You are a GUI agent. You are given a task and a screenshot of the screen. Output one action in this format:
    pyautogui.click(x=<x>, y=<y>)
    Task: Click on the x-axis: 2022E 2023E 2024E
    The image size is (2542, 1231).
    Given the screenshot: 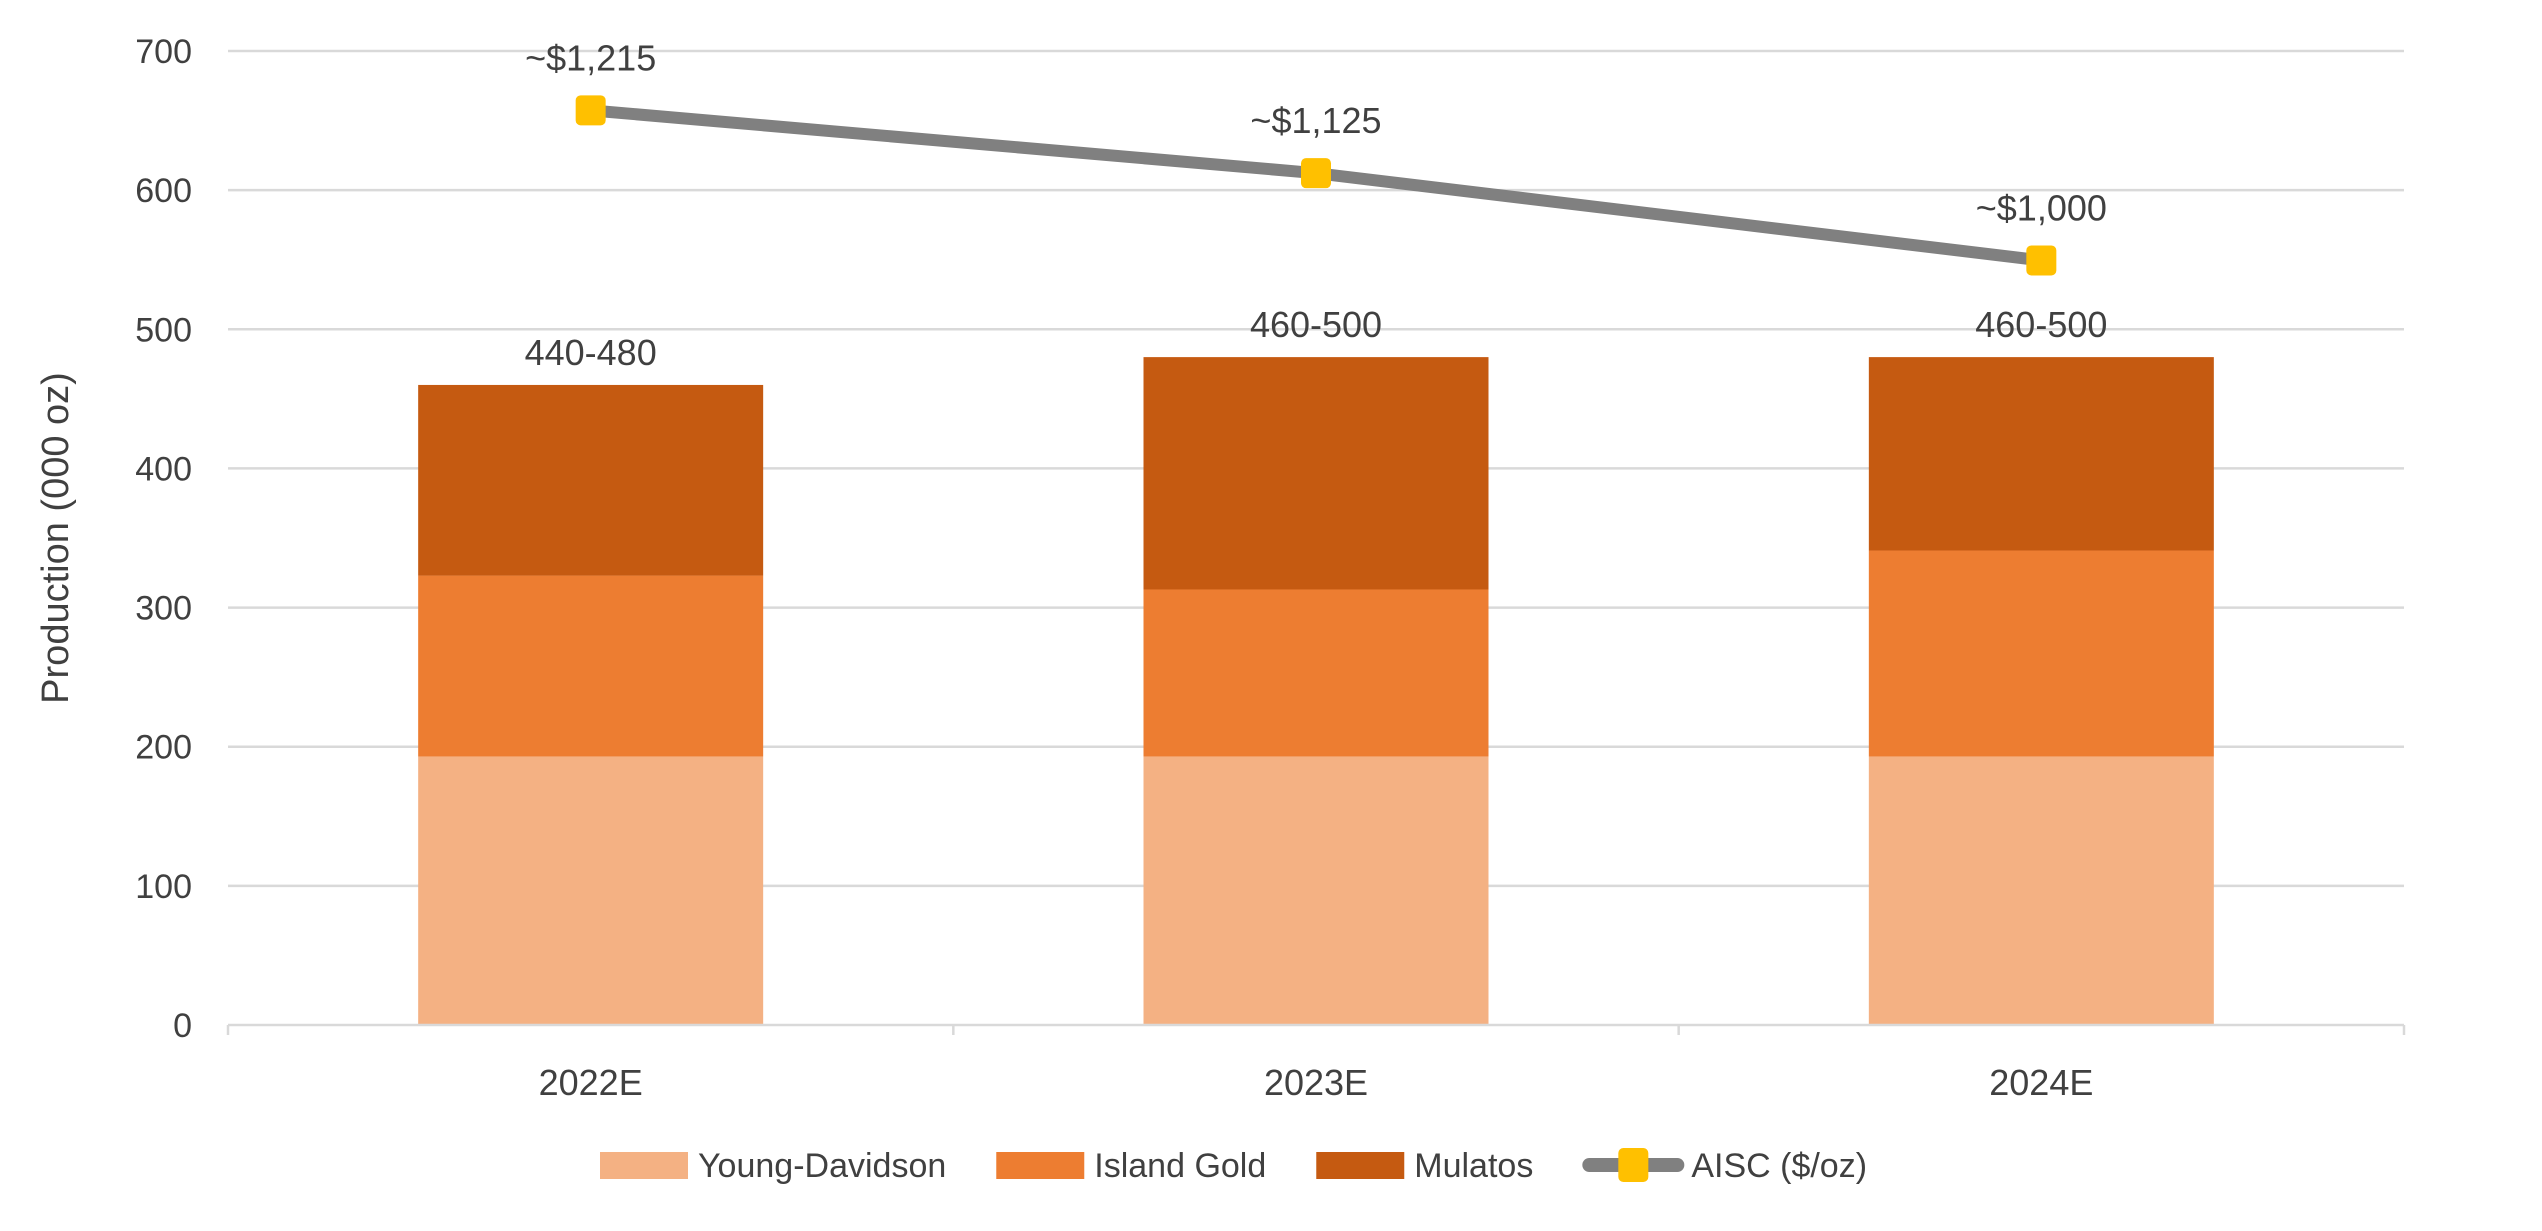 What is the action you would take?
    pyautogui.click(x=1316, y=1063)
    